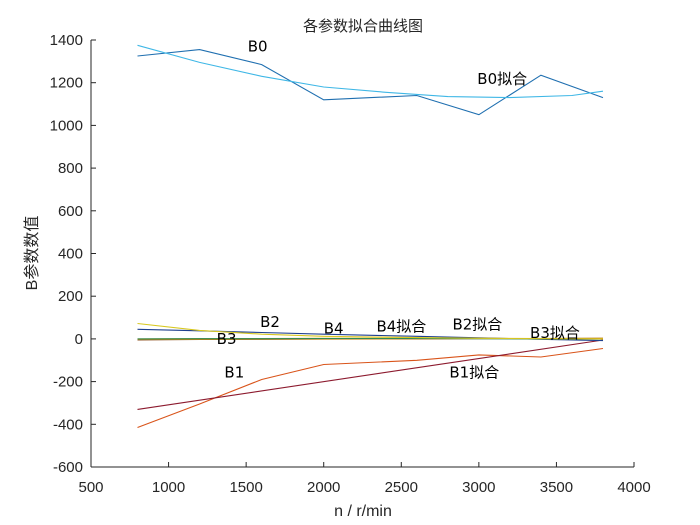 Image resolution: width=700 pixels, height=525 pixels. Describe the element at coordinates (478, 487) in the screenshot. I see `x-tick-label: 3000` at that location.